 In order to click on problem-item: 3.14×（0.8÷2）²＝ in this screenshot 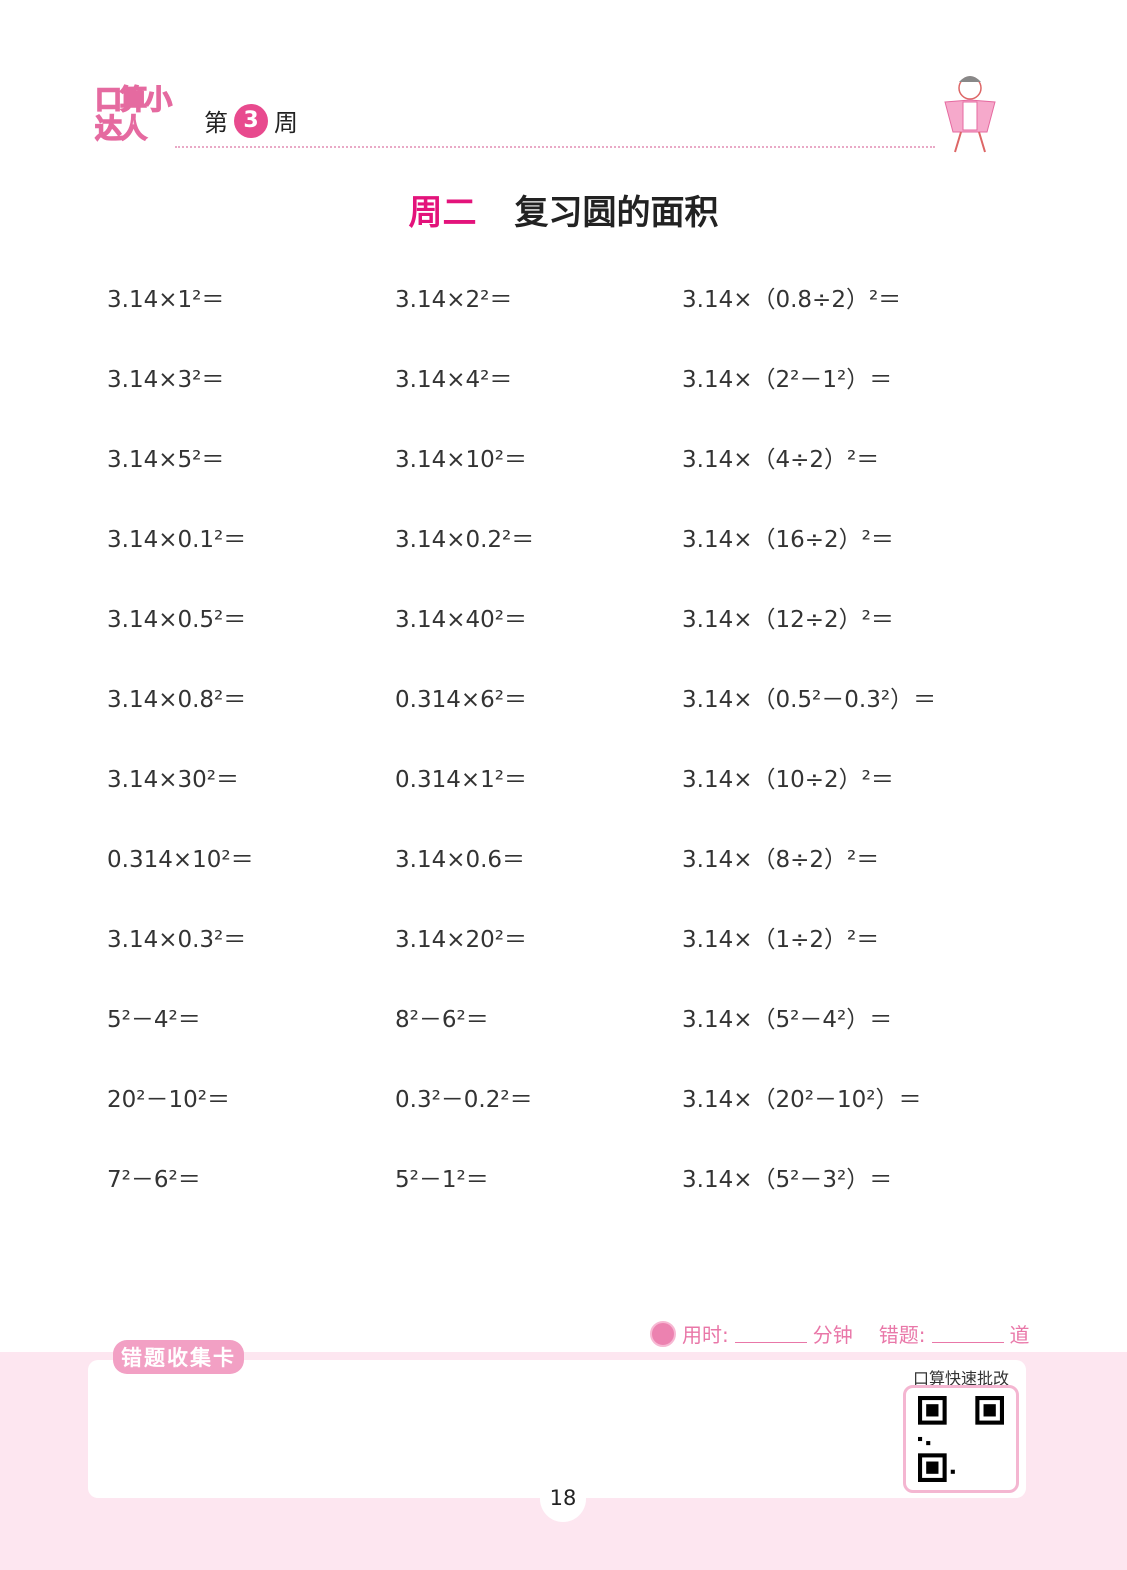, I will do `click(792, 300)`.